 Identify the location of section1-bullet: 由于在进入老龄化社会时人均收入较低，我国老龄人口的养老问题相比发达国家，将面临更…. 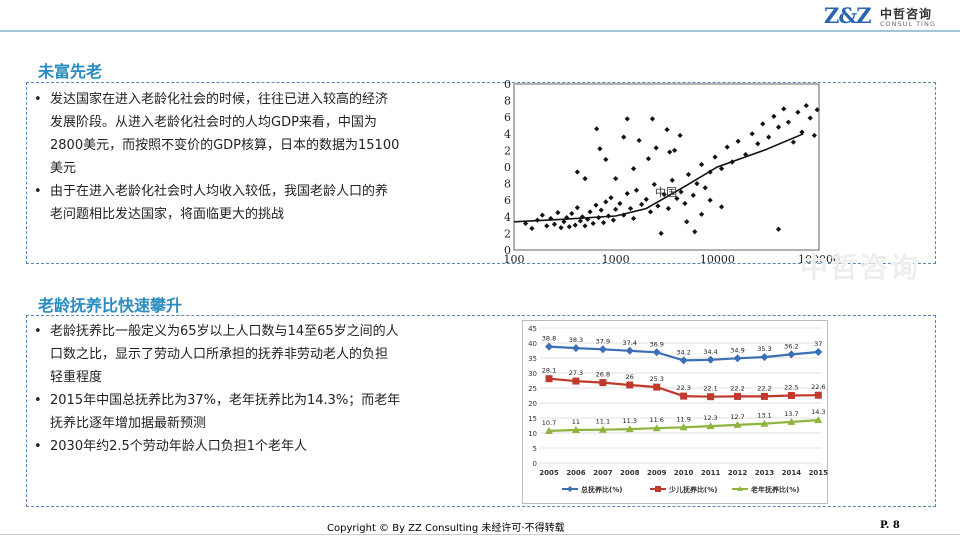
(258, 203).